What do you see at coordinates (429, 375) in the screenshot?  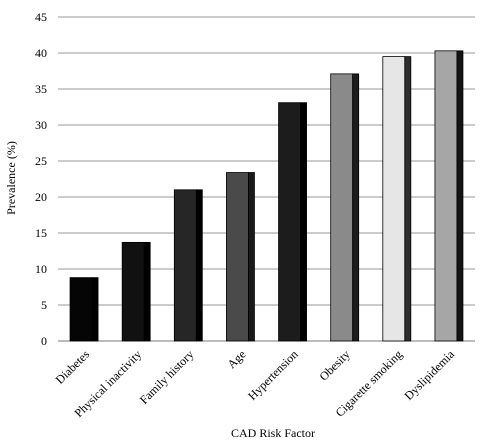 I see `x-category-label: Dyslipidemia` at bounding box center [429, 375].